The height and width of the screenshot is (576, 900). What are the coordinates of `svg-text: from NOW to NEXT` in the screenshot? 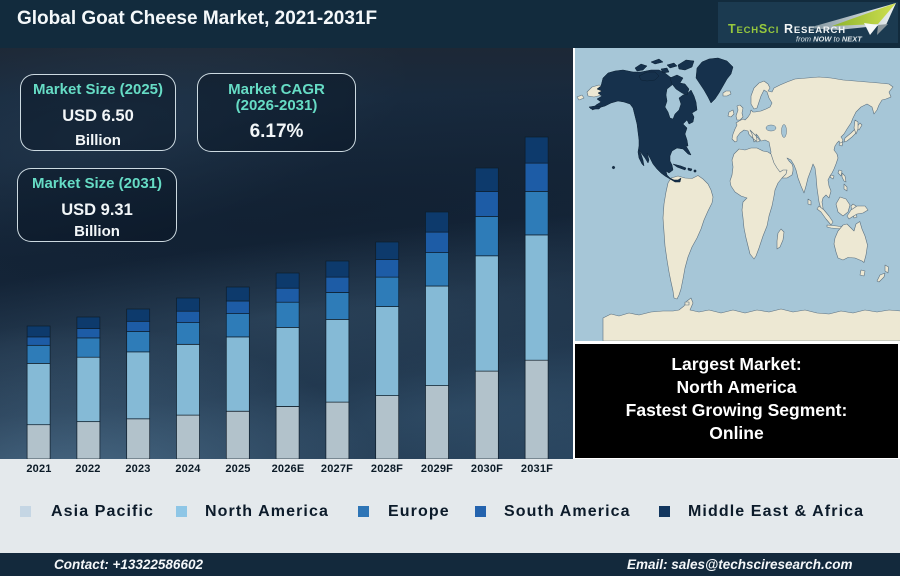 It's located at (829, 39).